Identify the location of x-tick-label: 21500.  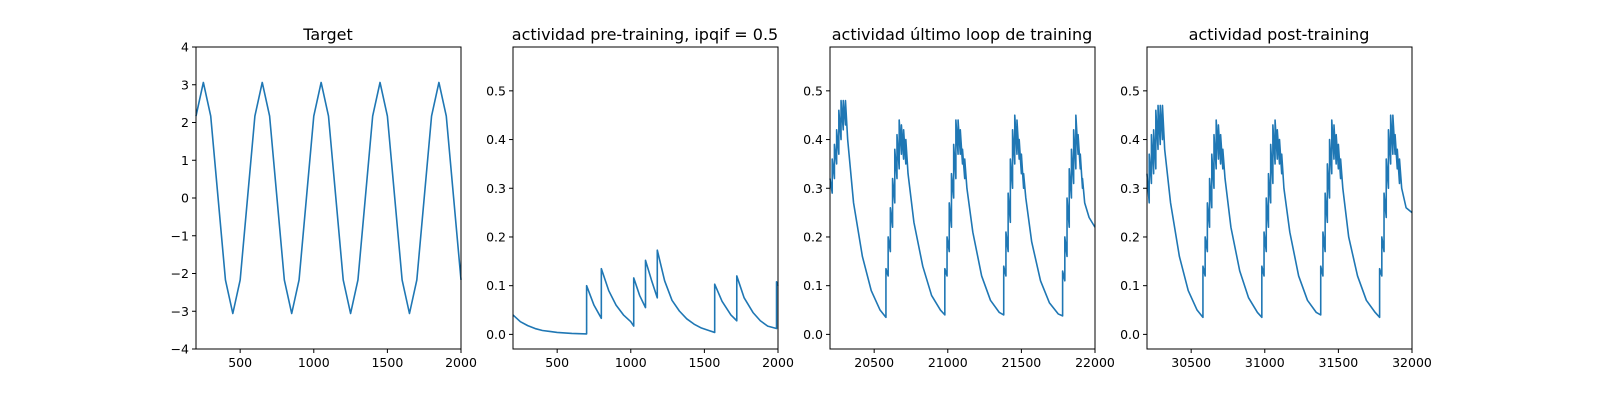
(1022, 362).